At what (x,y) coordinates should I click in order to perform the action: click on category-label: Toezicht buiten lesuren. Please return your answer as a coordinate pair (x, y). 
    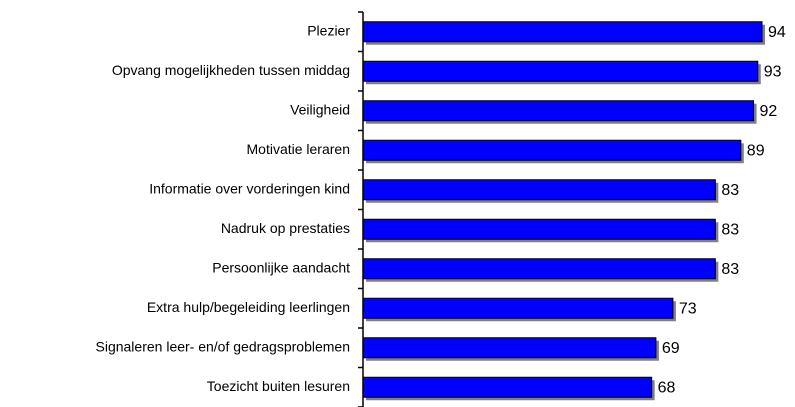
    Looking at the image, I should click on (278, 386).